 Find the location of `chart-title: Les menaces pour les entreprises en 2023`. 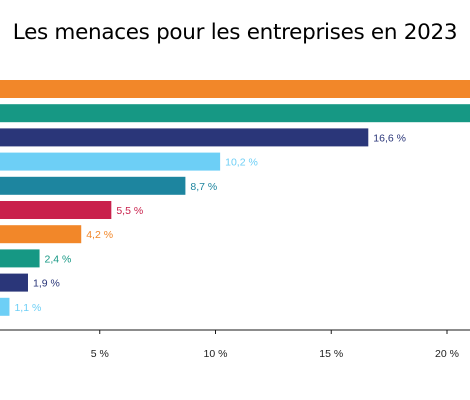

chart-title: Les menaces pour les entreprises en 2023 is located at coordinates (235, 32).